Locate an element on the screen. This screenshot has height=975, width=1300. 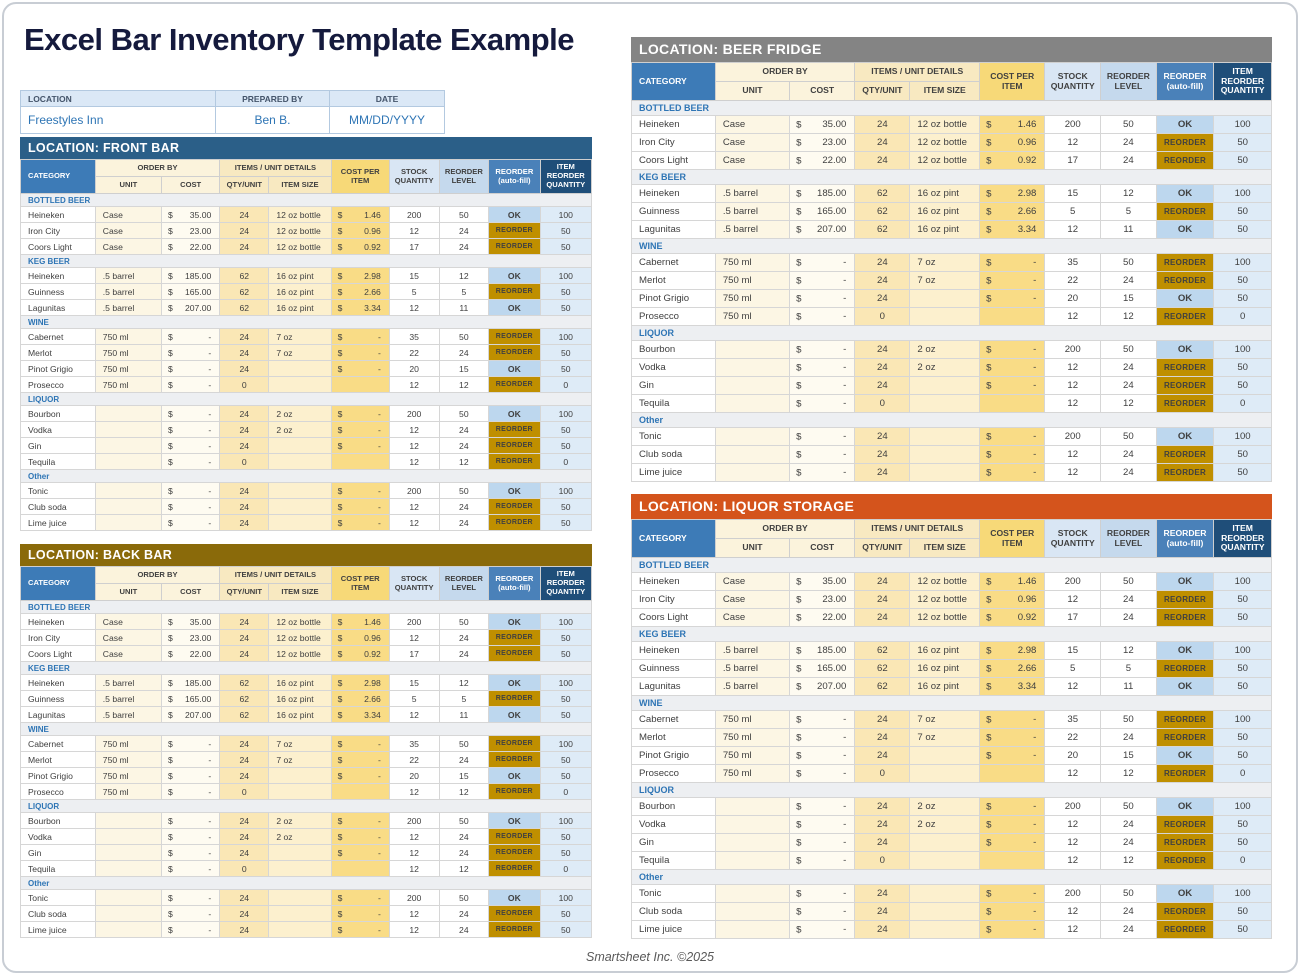
item-size-cell: 16 oz pint is located at coordinates (300, 291).